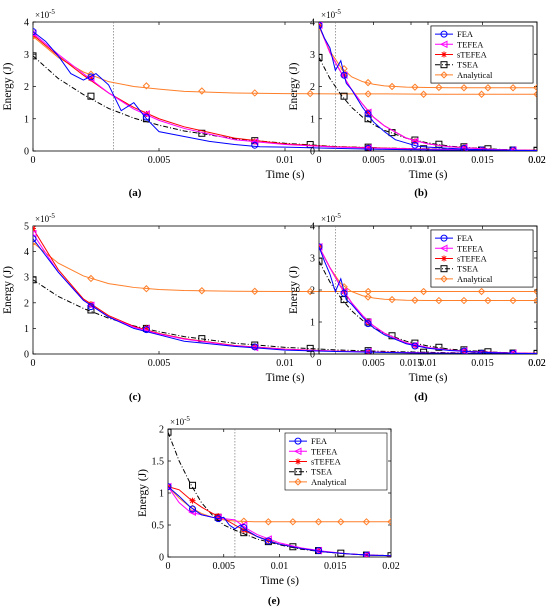  What do you see at coordinates (26, 23) in the screenshot?
I see `y-tick-label: 4` at bounding box center [26, 23].